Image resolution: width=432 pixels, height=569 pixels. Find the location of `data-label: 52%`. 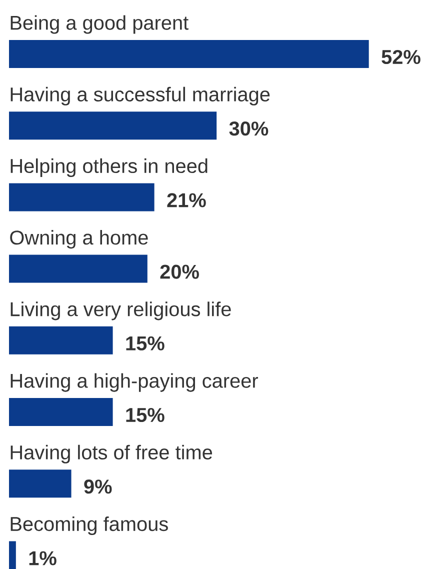

data-label: 52% is located at coordinates (401, 57).